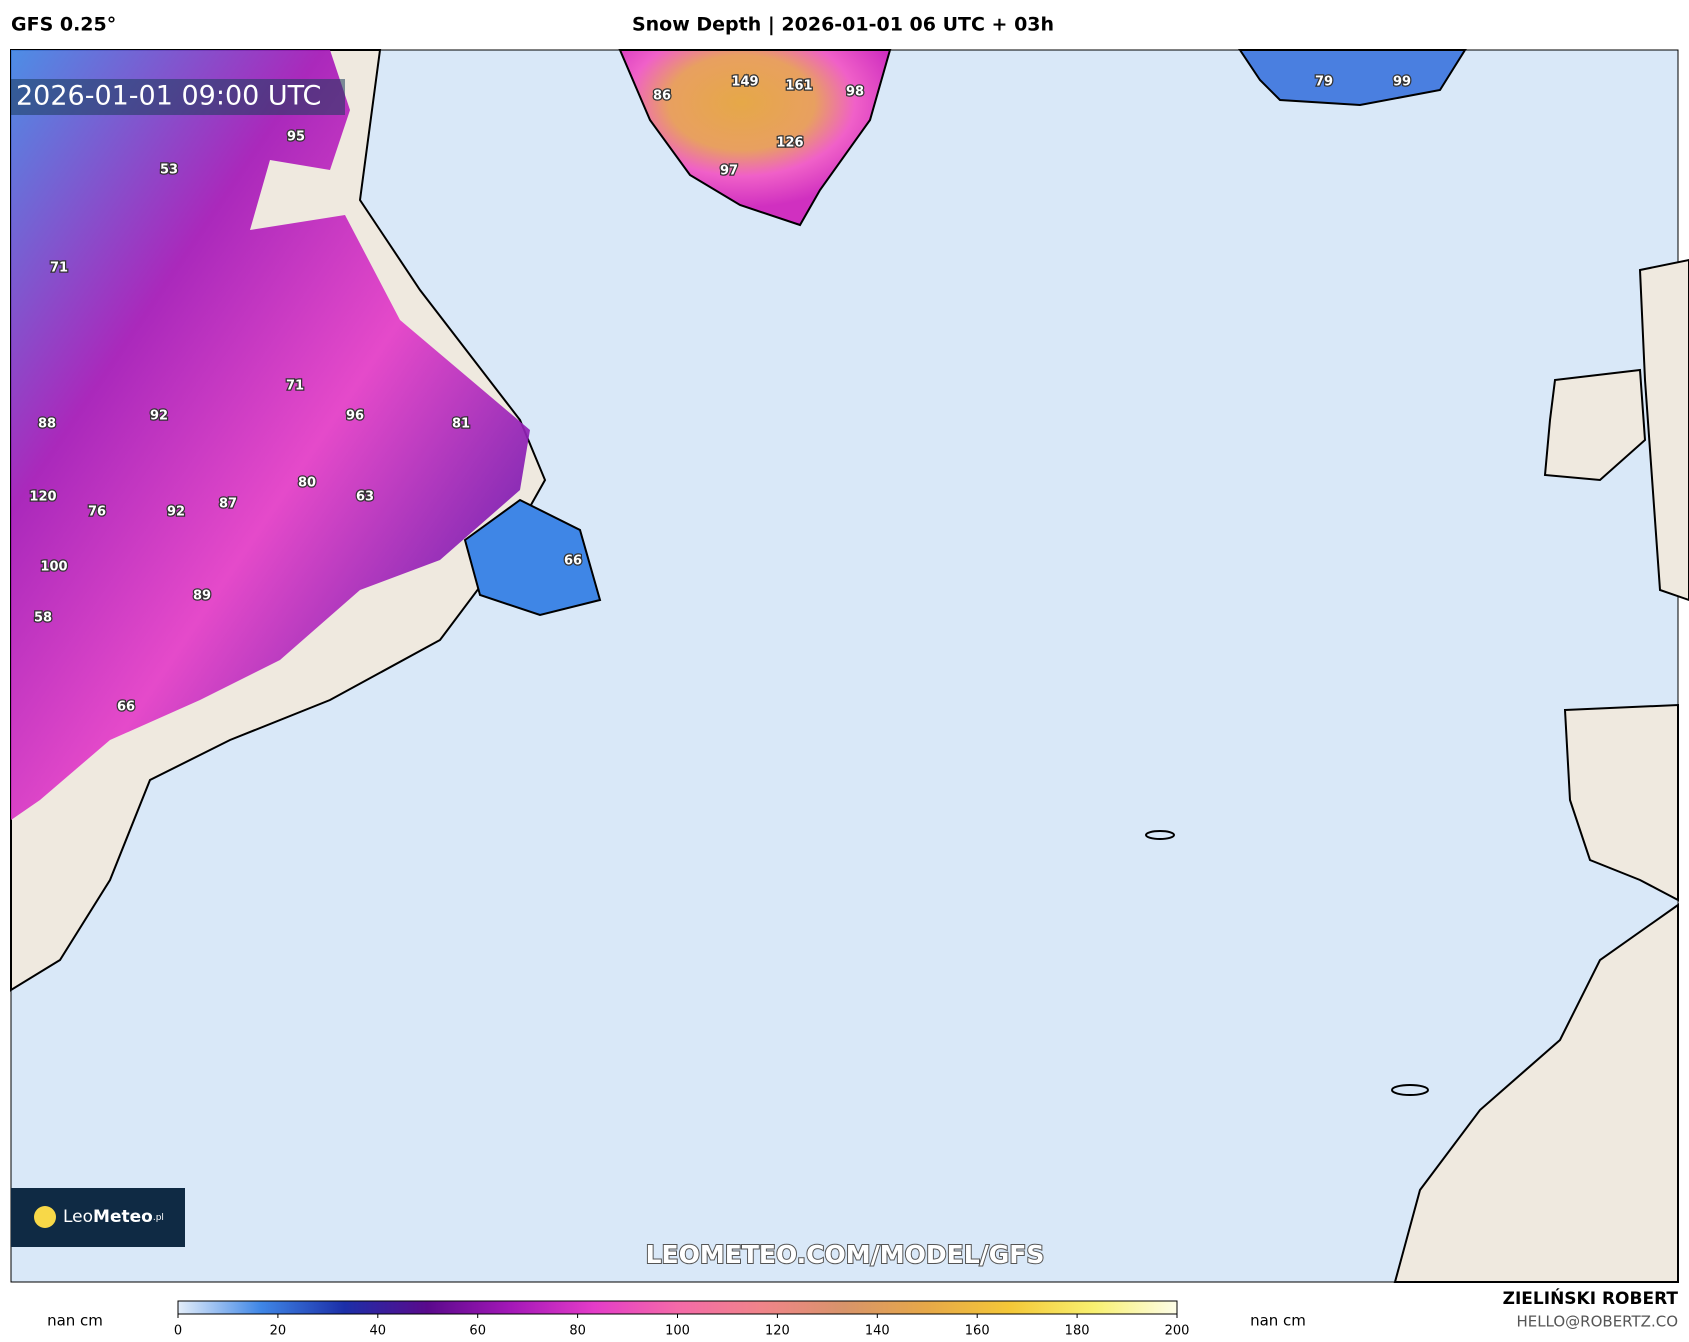 This screenshot has height=1342, width=1689. Describe the element at coordinates (1324, 82) in the screenshot. I see `snow-depth-label: 79` at that location.